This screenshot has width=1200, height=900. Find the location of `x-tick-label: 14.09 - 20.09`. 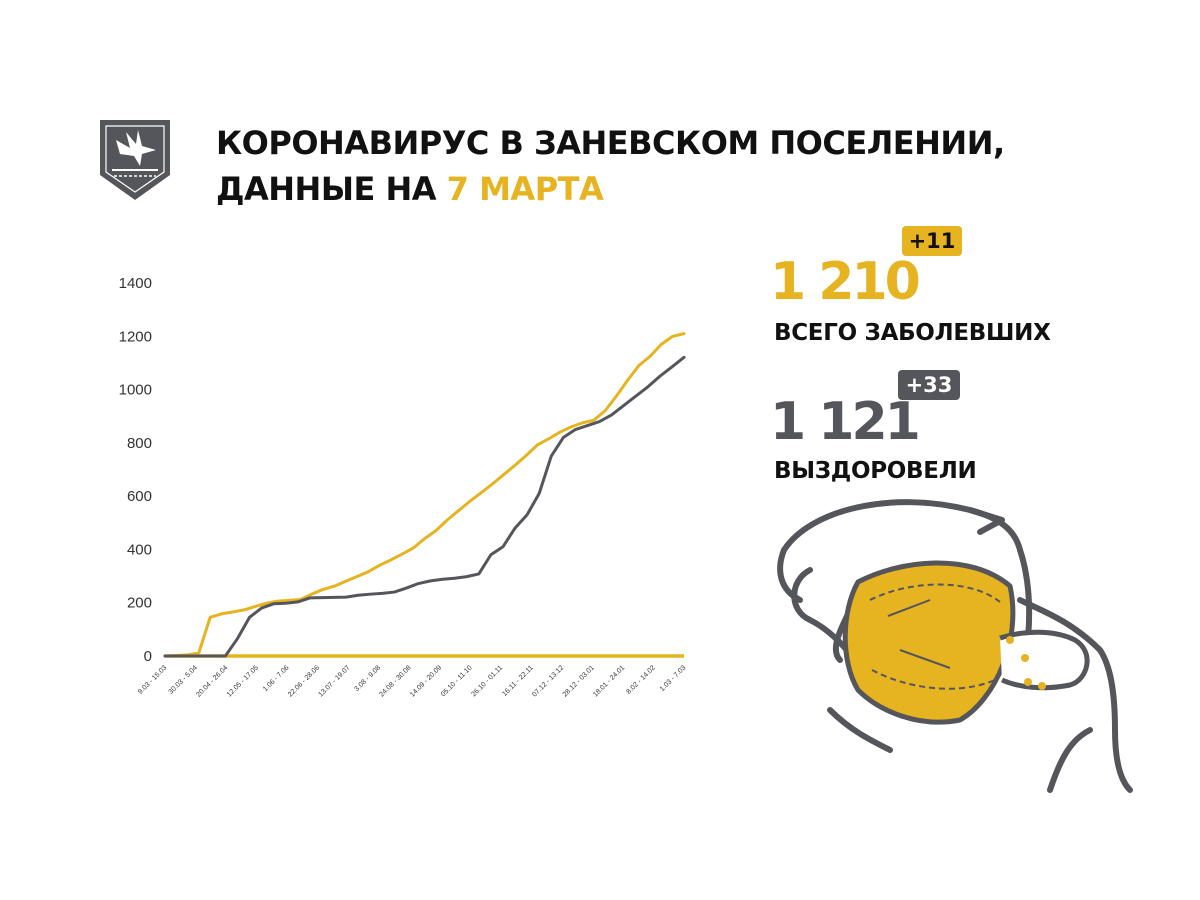

x-tick-label: 14.09 - 20.09 is located at coordinates (426, 681).